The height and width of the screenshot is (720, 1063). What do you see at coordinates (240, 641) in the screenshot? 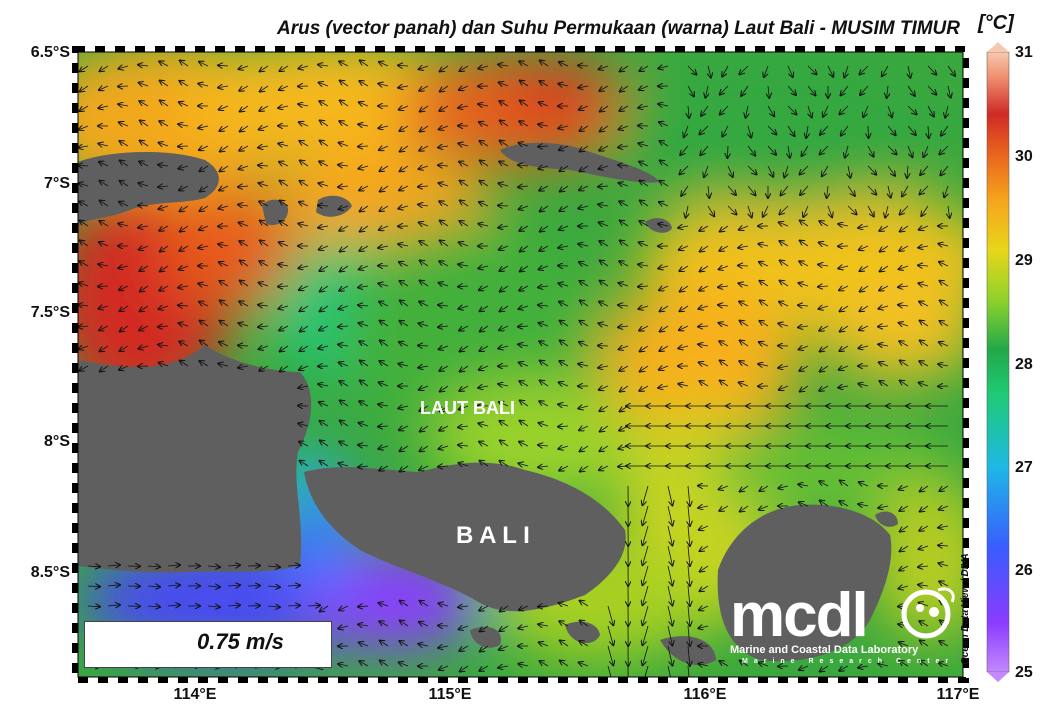
I see `scale-value: 0.75 m/s` at bounding box center [240, 641].